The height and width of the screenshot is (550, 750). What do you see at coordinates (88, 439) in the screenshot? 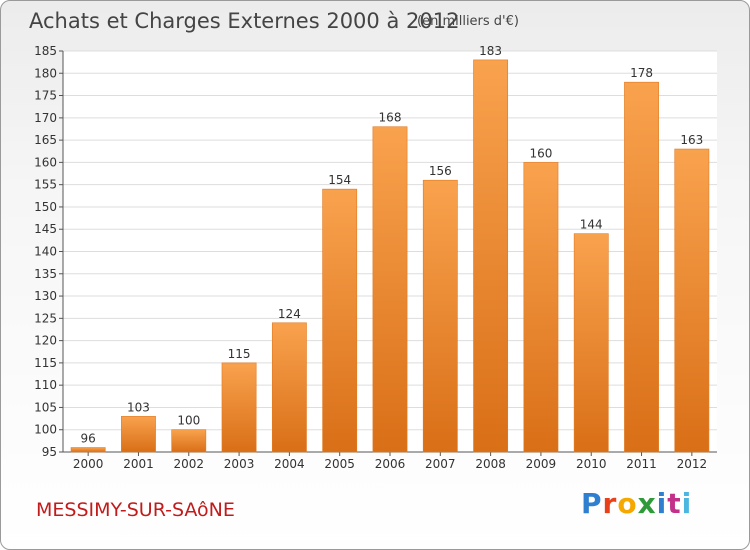
I see `data-label: 96` at bounding box center [88, 439].